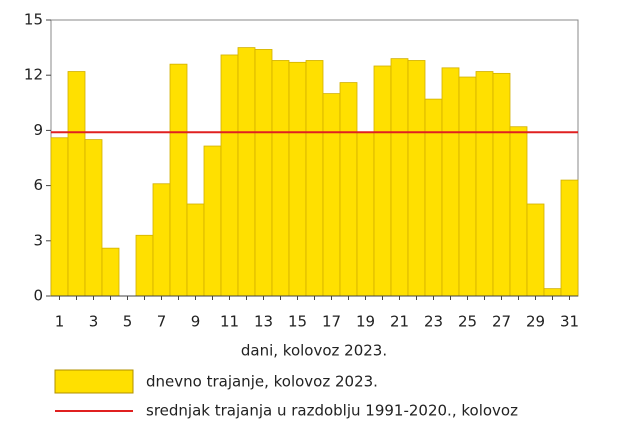 The height and width of the screenshot is (423, 632). I want to click on x-tick-label: 25, so click(467, 322).